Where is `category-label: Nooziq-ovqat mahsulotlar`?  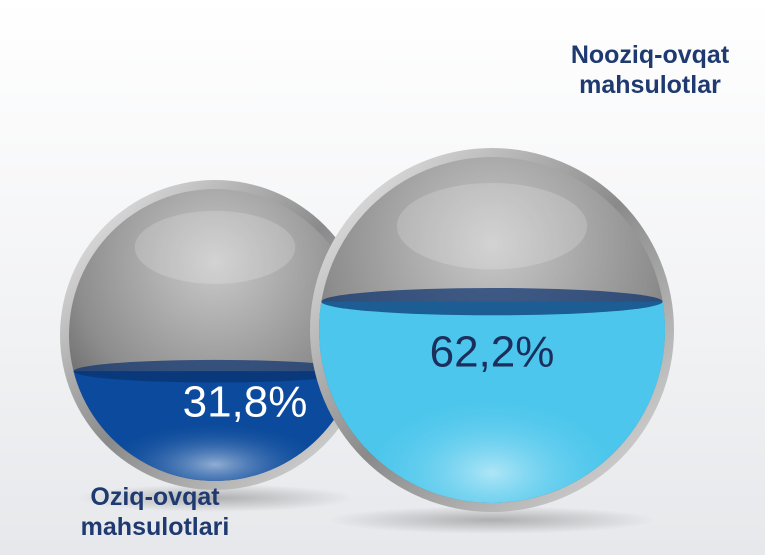 category-label: Nooziq-ovqat mahsulotlar is located at coordinates (650, 70).